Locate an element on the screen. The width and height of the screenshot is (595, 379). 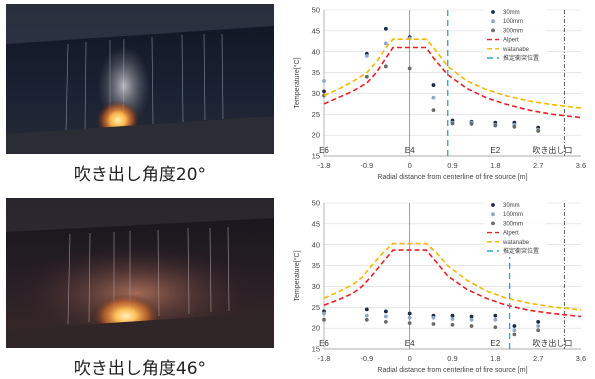
legend-label: Alpert is located at coordinates (511, 234).